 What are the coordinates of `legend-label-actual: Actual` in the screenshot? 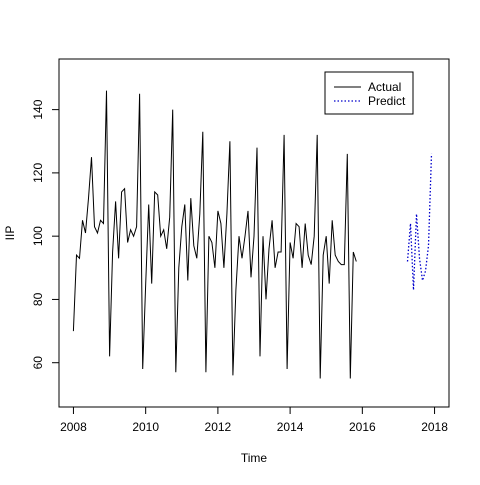 It's located at (384, 87).